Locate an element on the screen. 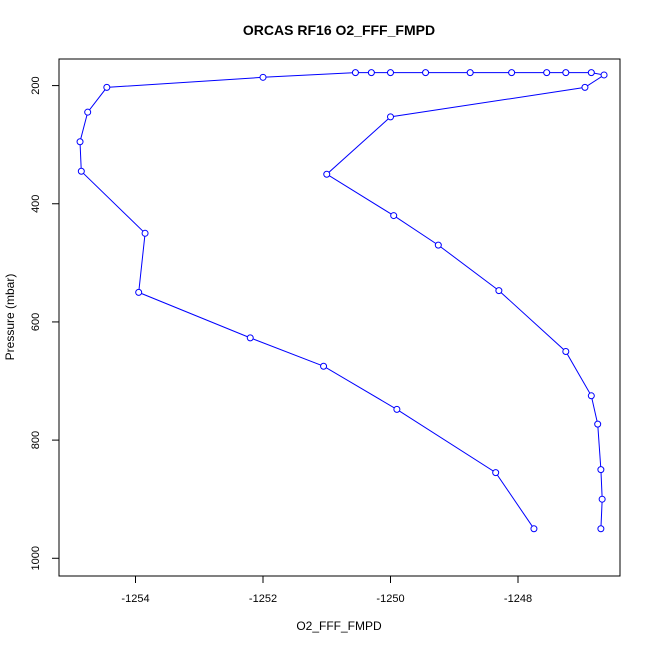 This screenshot has height=650, width=650. chart-title: ORCAS RF16 O2_FFF_FMPD is located at coordinates (339, 30).